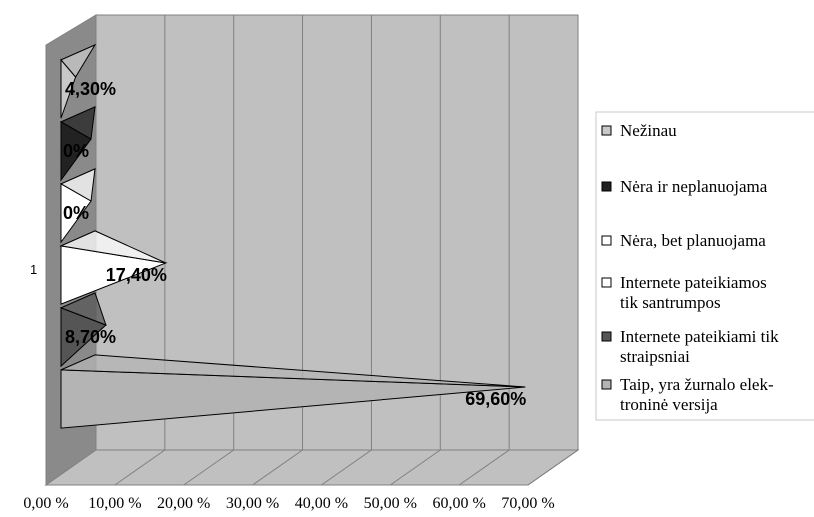  I want to click on legend-item: Nežinau, so click(639, 130).